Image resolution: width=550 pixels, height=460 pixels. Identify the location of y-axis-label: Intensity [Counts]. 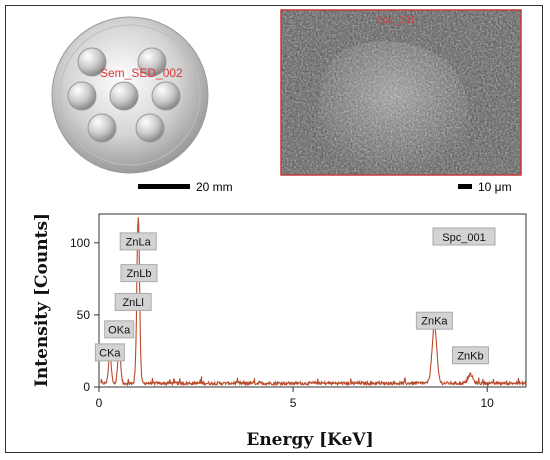
(42, 300).